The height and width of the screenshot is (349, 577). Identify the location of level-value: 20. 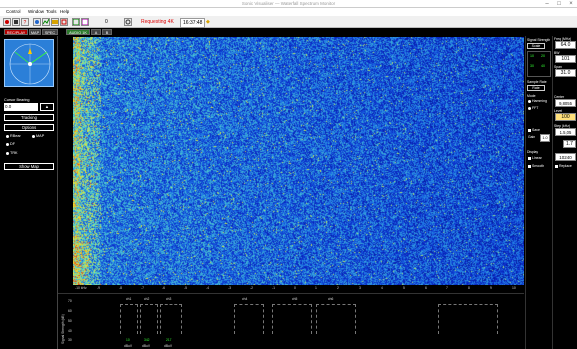
(543, 56).